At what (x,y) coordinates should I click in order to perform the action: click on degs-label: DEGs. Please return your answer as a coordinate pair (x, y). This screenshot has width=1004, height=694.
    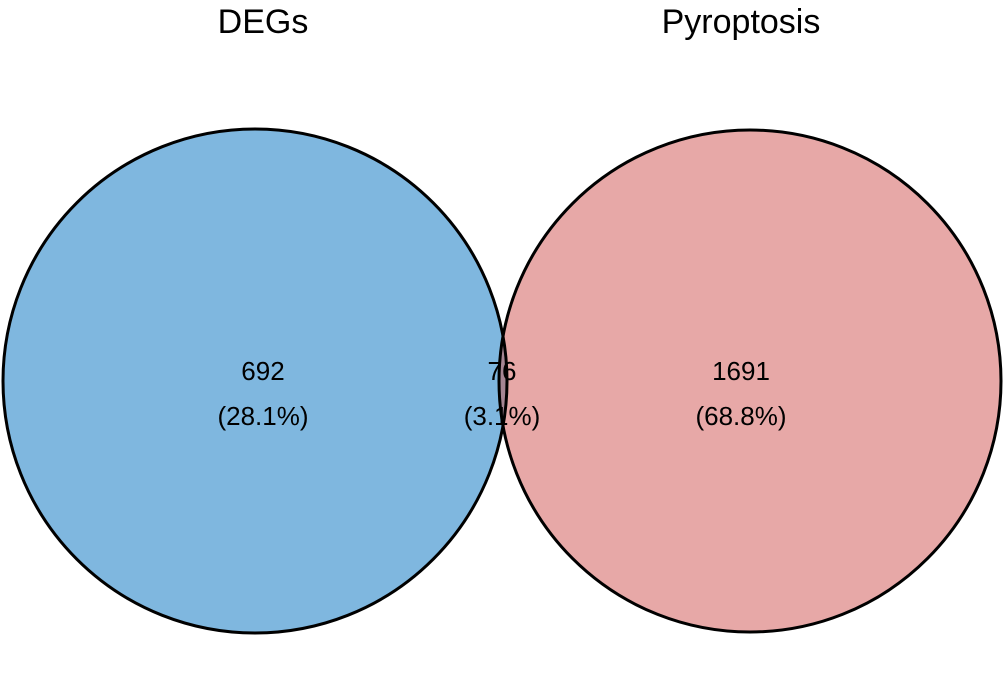
    Looking at the image, I should click on (263, 22).